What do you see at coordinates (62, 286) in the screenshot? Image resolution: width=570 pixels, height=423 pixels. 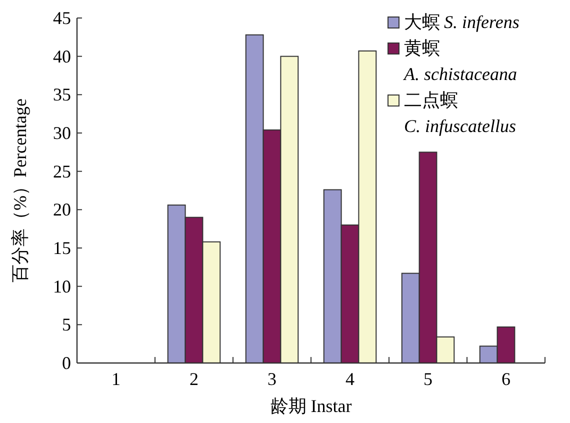 I see `y-tick-label: 10` at bounding box center [62, 286].